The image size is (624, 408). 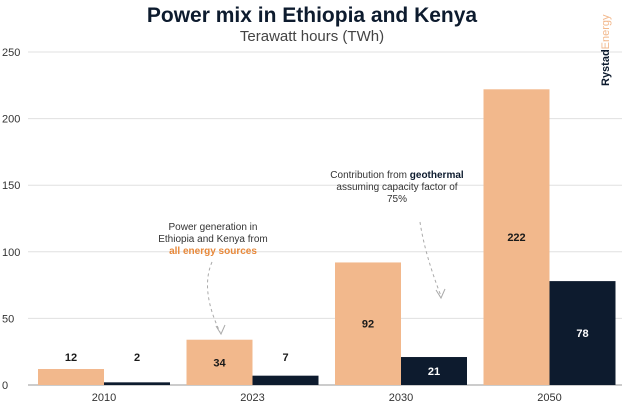 I want to click on data-label: 2, so click(x=137, y=358).